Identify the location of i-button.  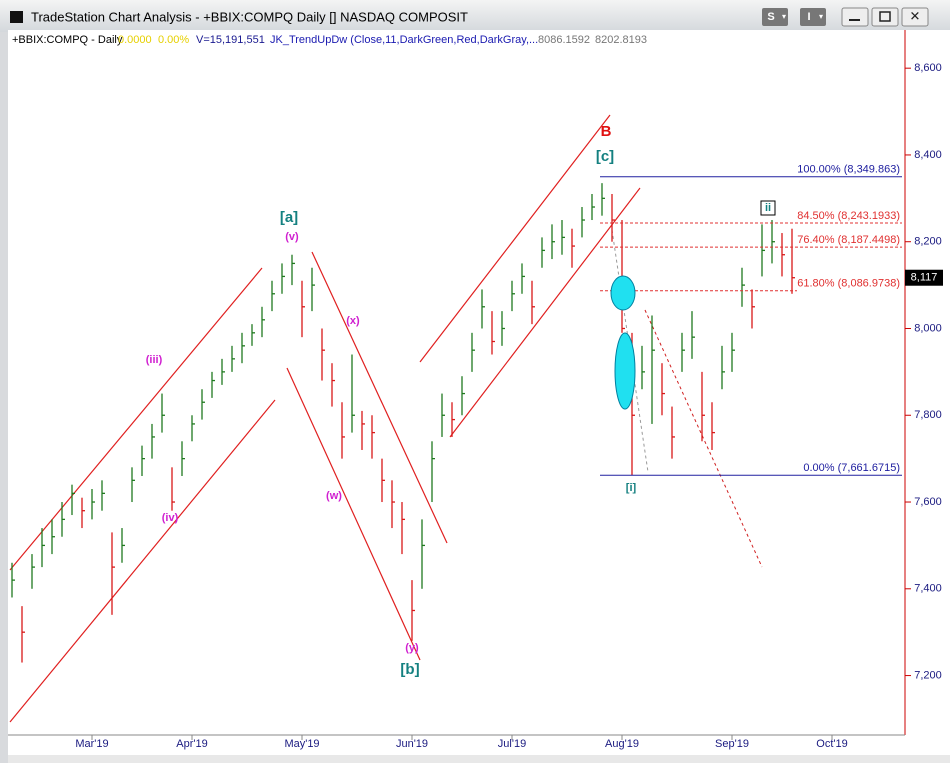
(813, 17).